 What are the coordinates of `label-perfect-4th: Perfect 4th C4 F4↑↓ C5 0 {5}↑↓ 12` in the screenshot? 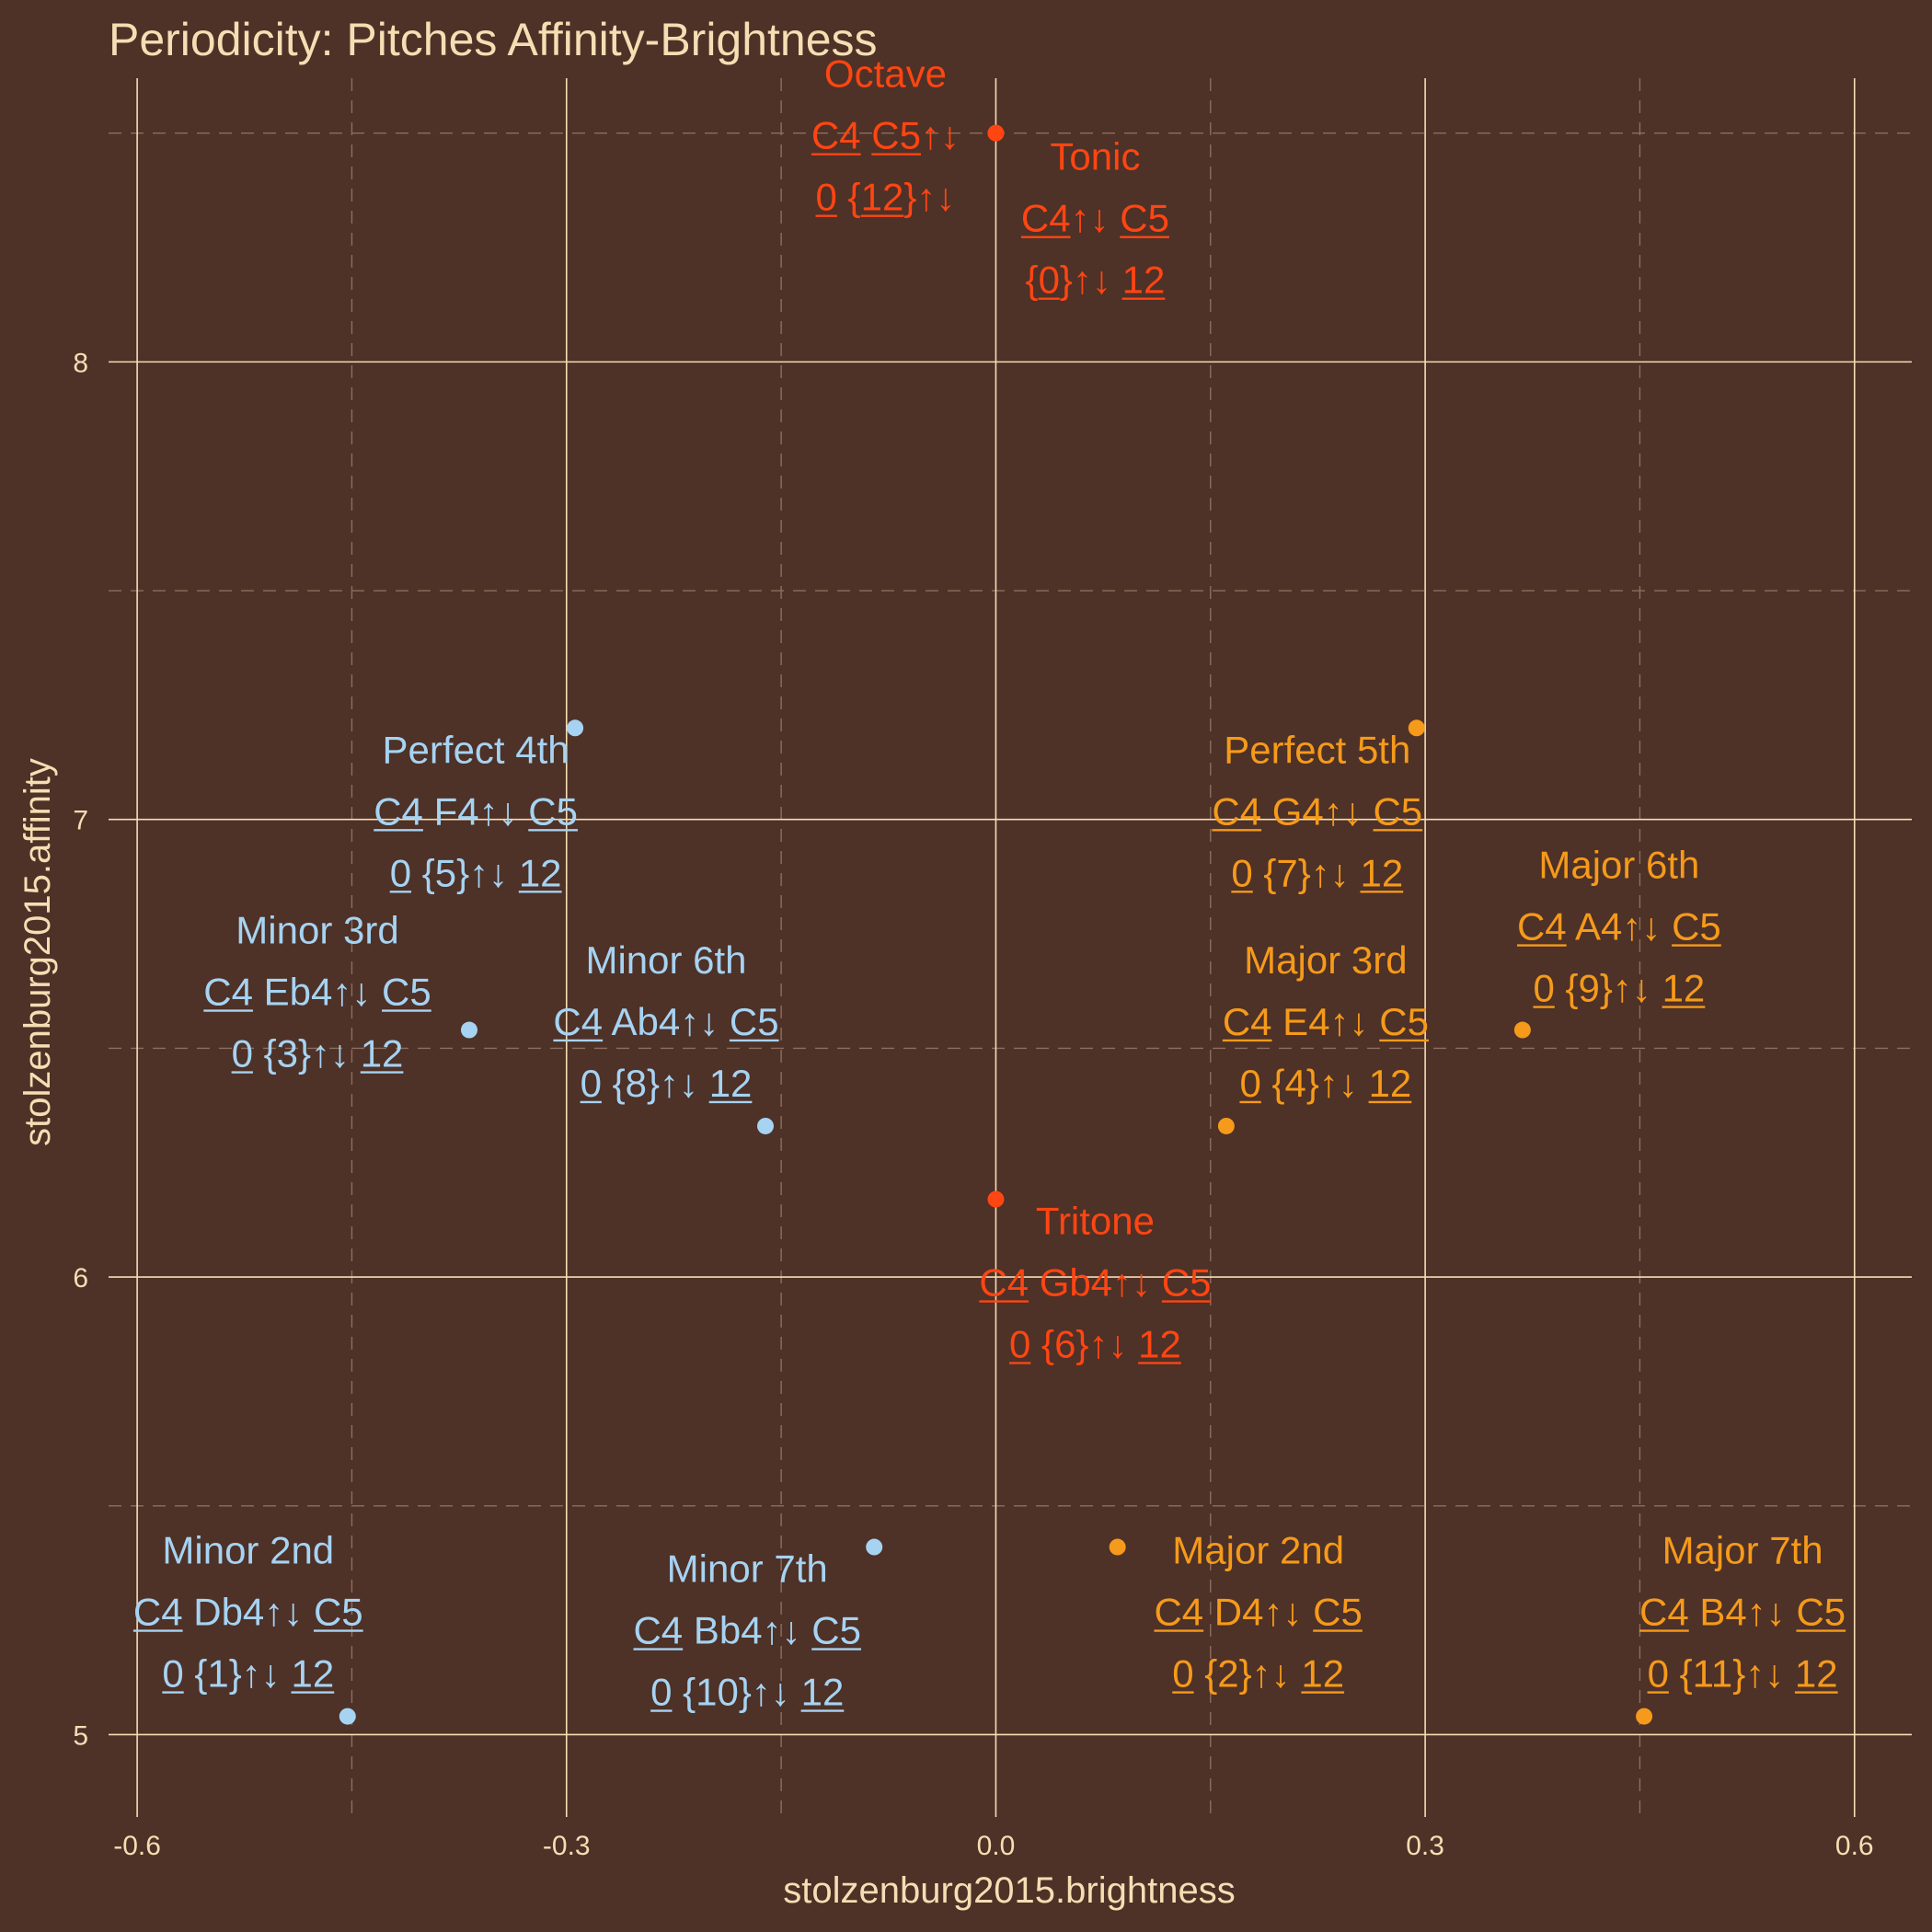 It's located at (476, 811).